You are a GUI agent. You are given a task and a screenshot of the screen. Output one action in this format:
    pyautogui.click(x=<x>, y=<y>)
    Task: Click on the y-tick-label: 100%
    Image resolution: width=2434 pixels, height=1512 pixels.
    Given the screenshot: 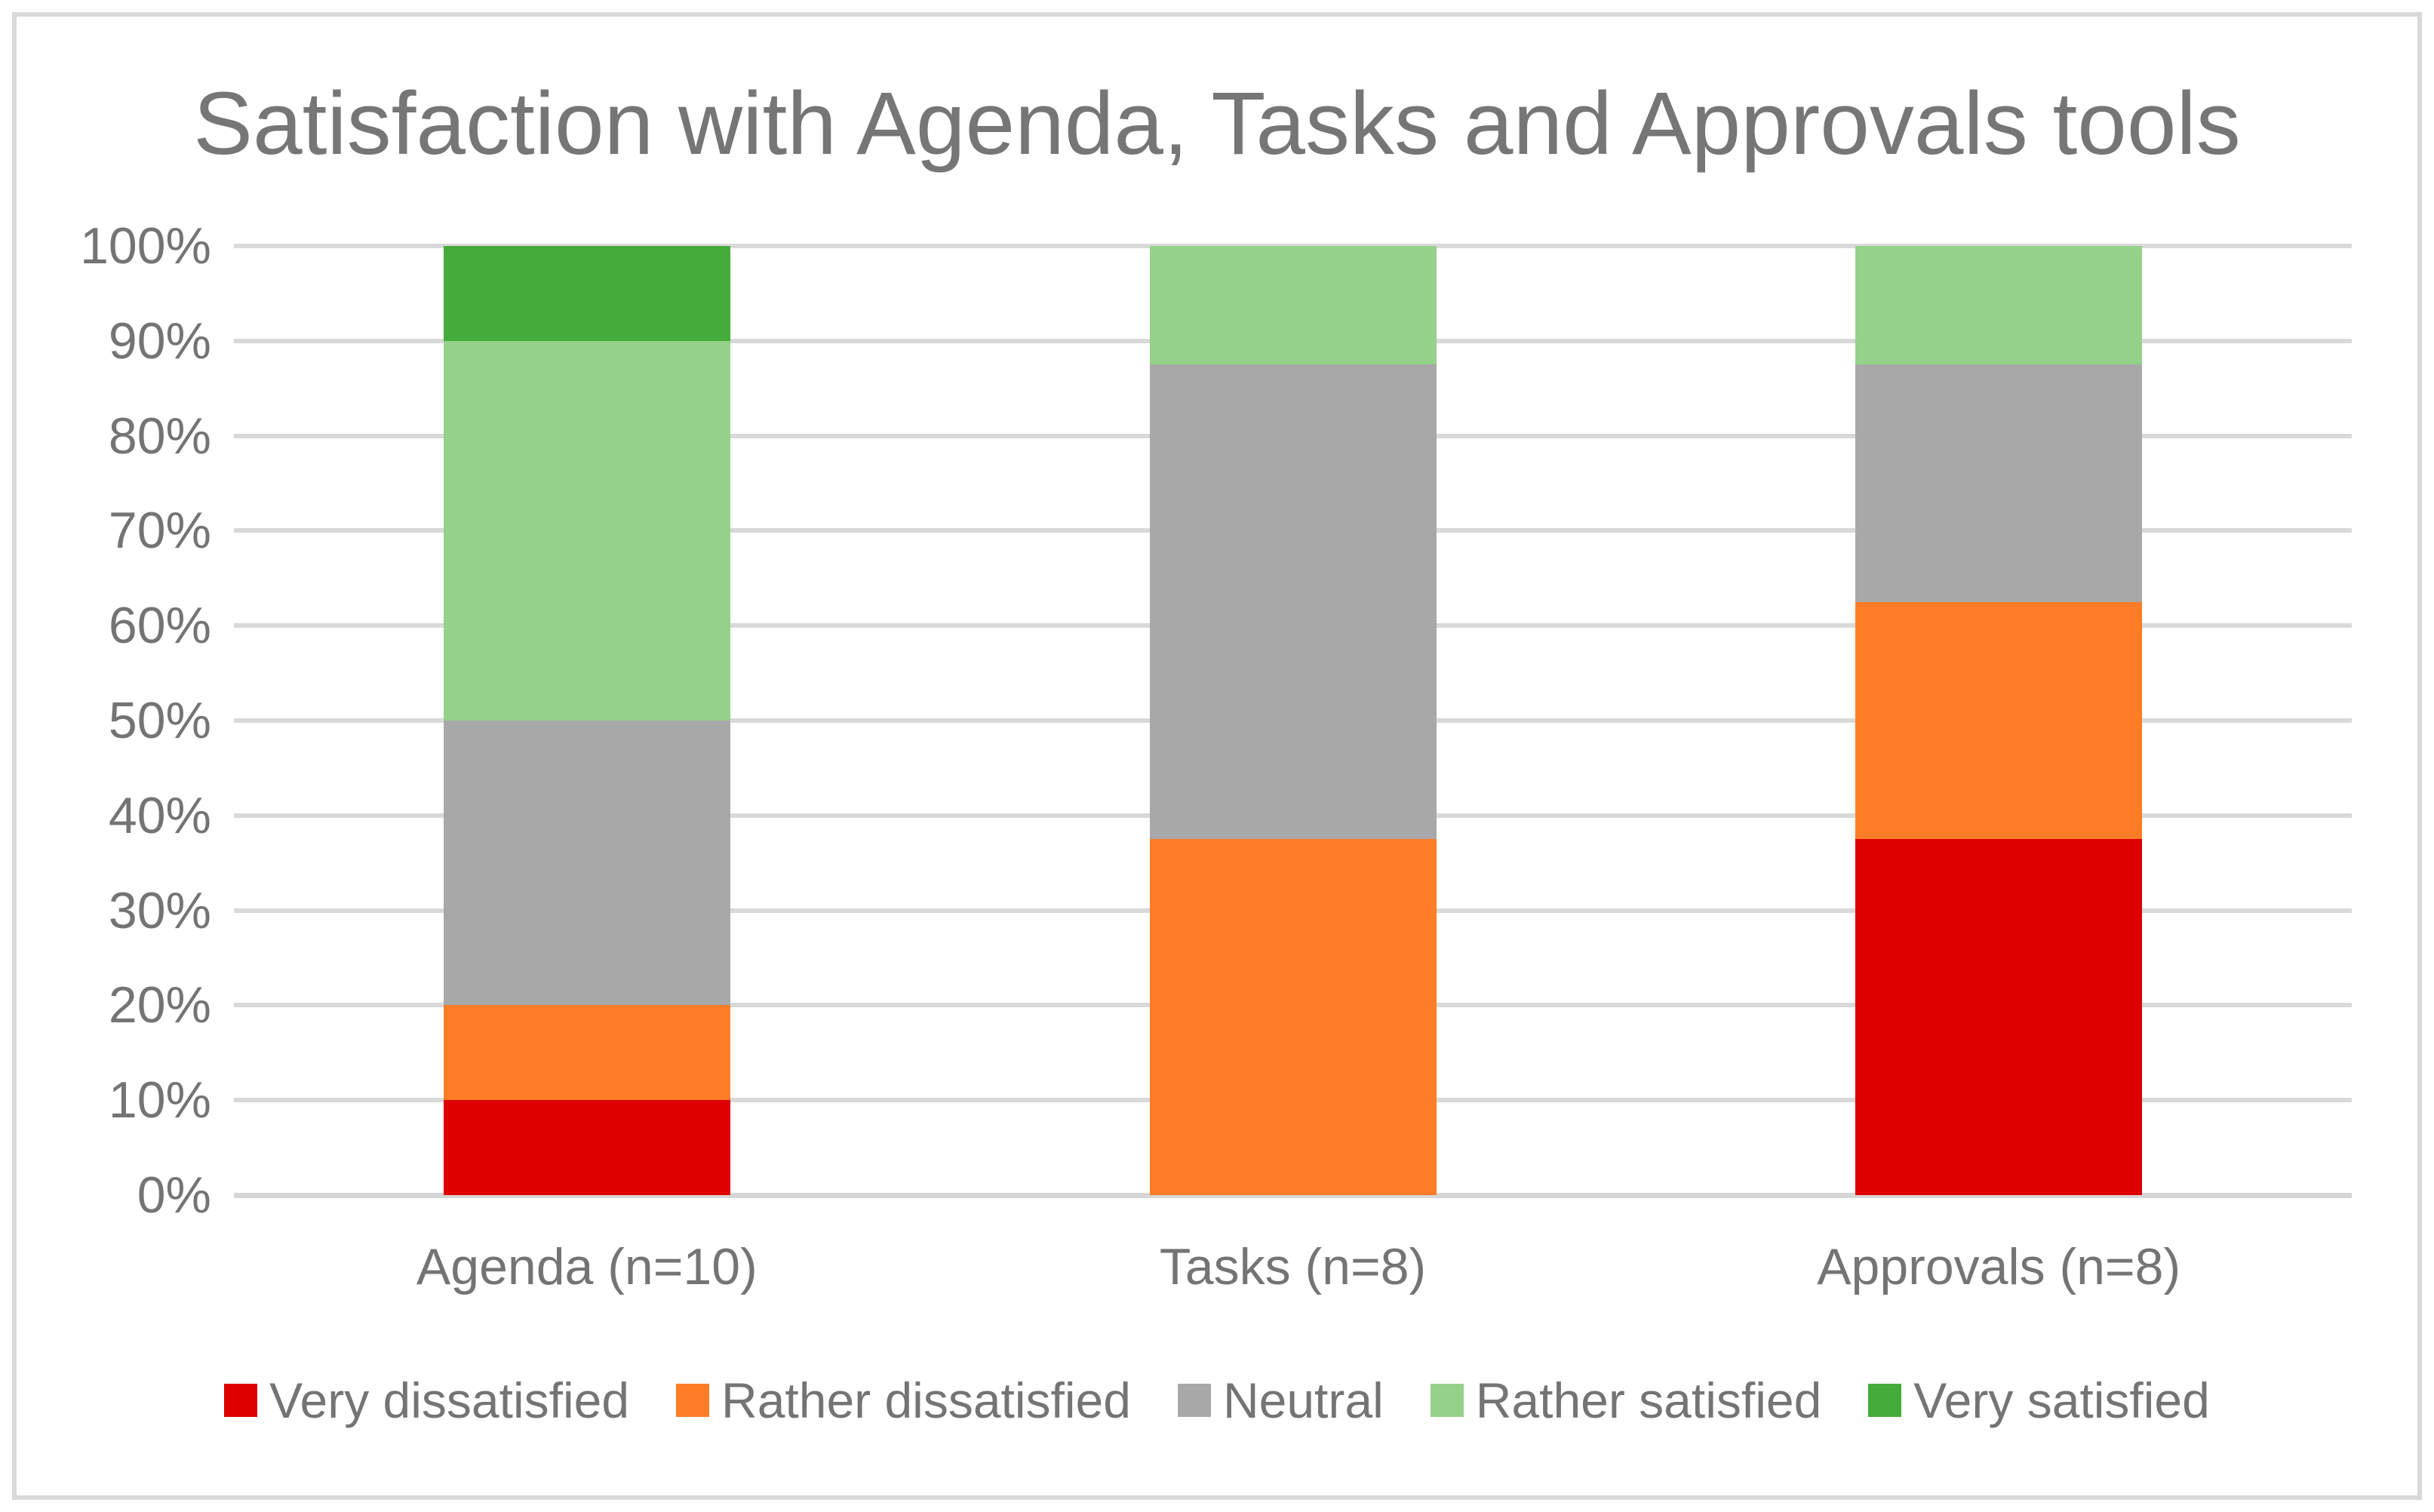 What is the action you would take?
    pyautogui.click(x=146, y=246)
    